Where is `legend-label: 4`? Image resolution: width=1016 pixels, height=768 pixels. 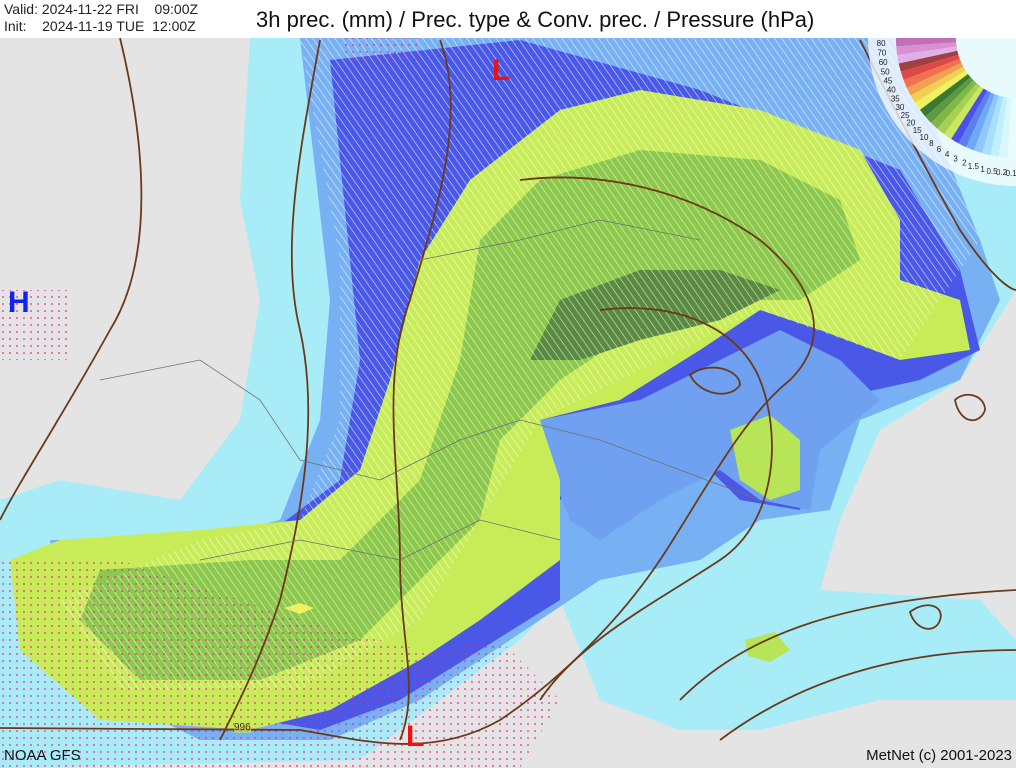
legend-label: 4 is located at coordinates (947, 154).